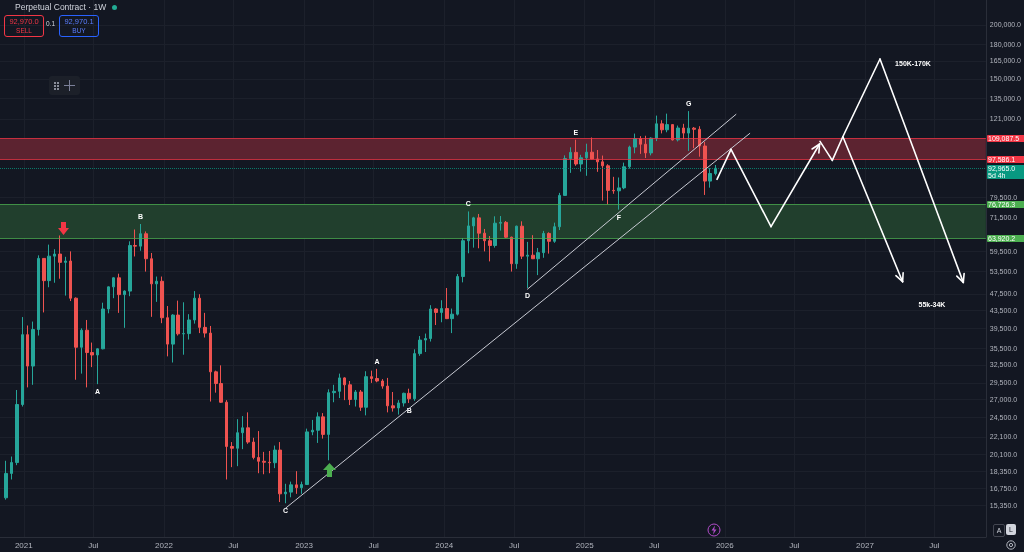  Describe the element at coordinates (585, 545) in the screenshot. I see `x-tick-label: 2025` at that location.